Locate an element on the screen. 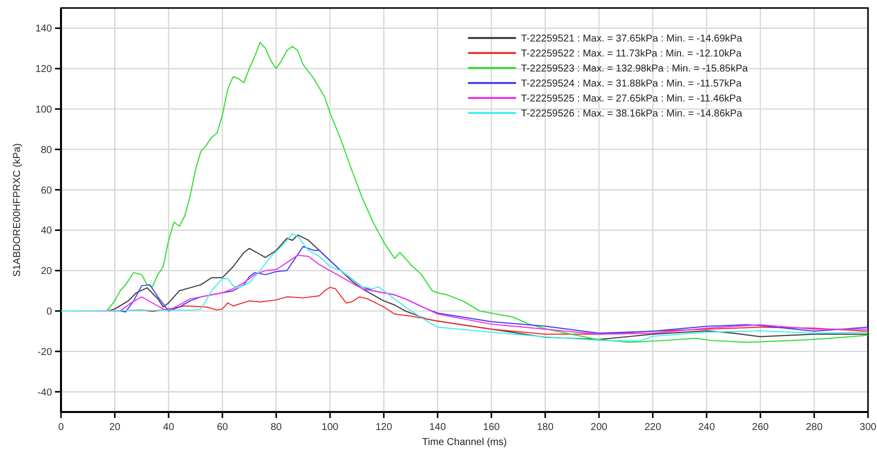  y-tick-label: 140 is located at coordinates (43, 29).